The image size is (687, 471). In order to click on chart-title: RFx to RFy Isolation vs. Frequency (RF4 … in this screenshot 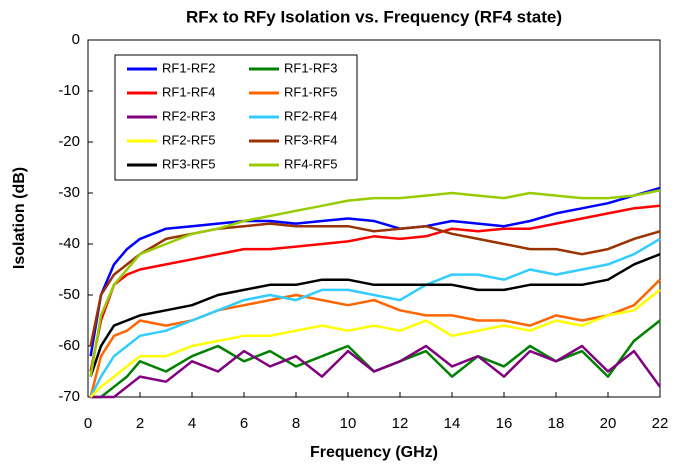, I will do `click(374, 16)`.